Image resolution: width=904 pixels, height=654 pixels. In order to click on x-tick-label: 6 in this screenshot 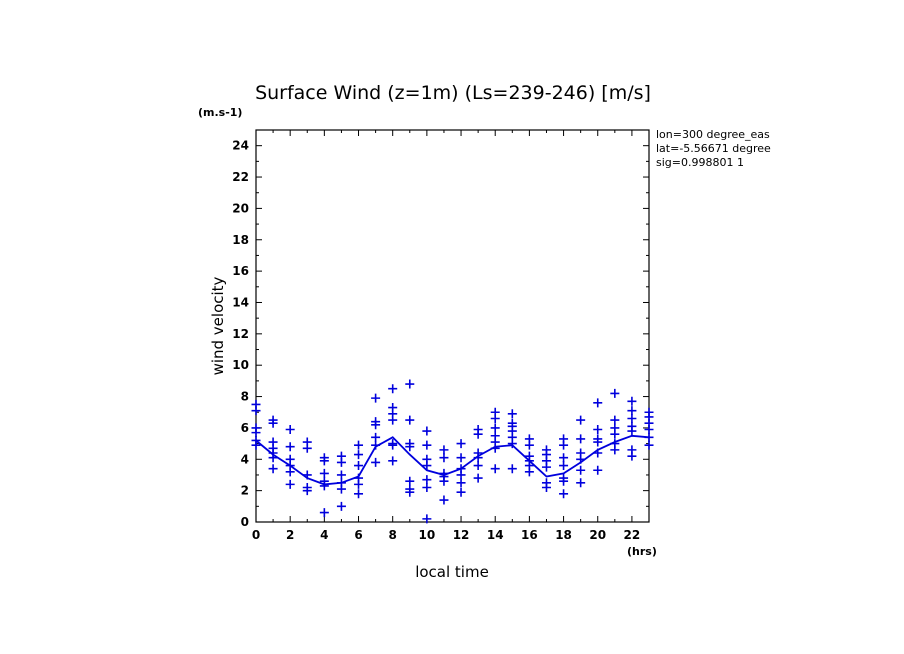, I will do `click(358, 535)`.